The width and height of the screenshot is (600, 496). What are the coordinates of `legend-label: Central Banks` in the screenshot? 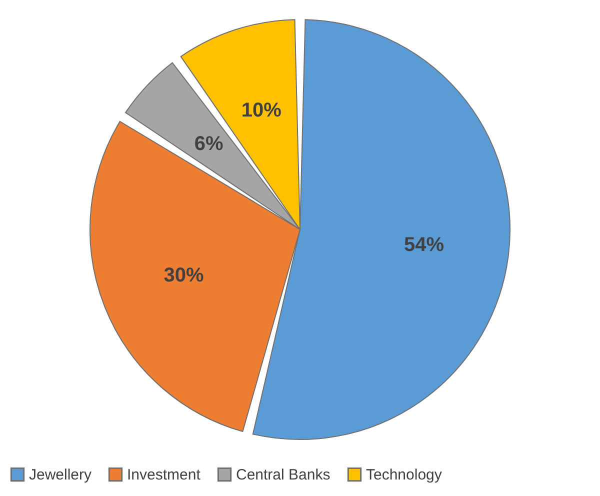 It's located at (283, 475).